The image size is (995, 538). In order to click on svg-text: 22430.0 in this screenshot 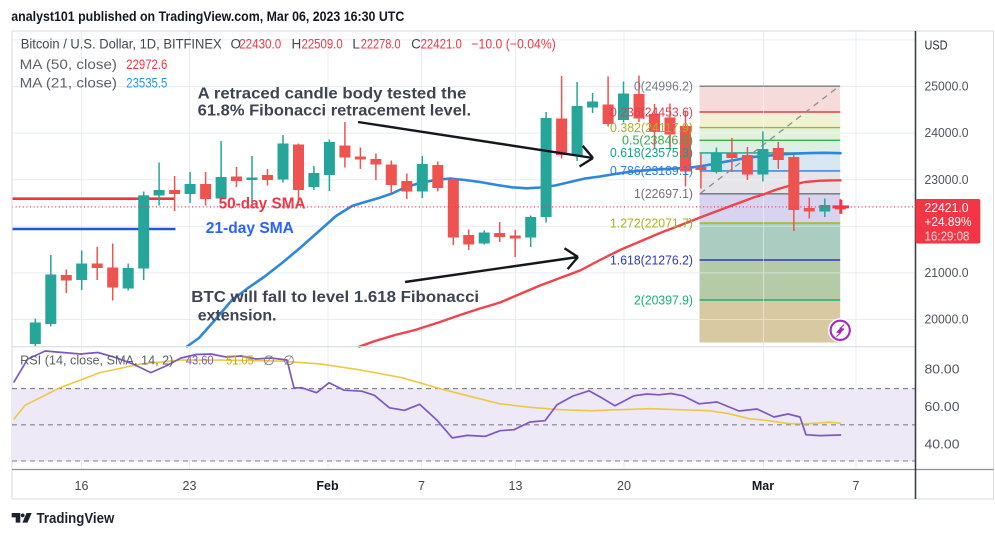, I will do `click(260, 44)`.